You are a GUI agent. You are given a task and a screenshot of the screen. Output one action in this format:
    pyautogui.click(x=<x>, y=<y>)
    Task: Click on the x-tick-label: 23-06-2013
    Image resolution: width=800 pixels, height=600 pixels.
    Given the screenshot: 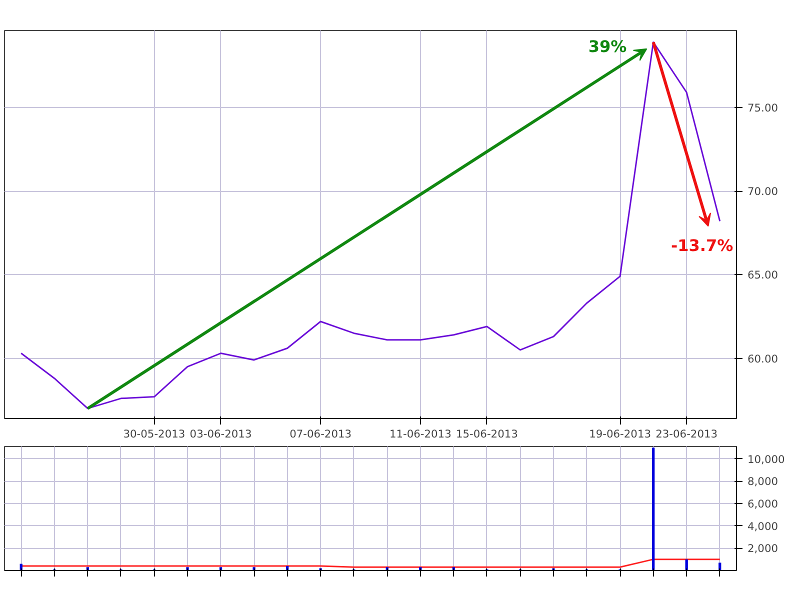 What is the action you would take?
    pyautogui.click(x=687, y=434)
    